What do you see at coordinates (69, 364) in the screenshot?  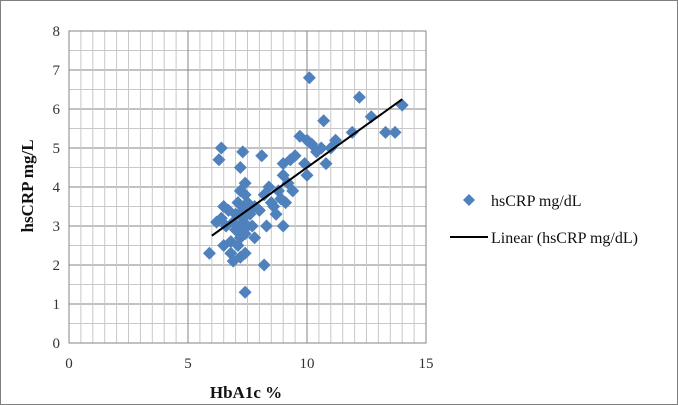 I see `x-tick-label: 0` at bounding box center [69, 364].